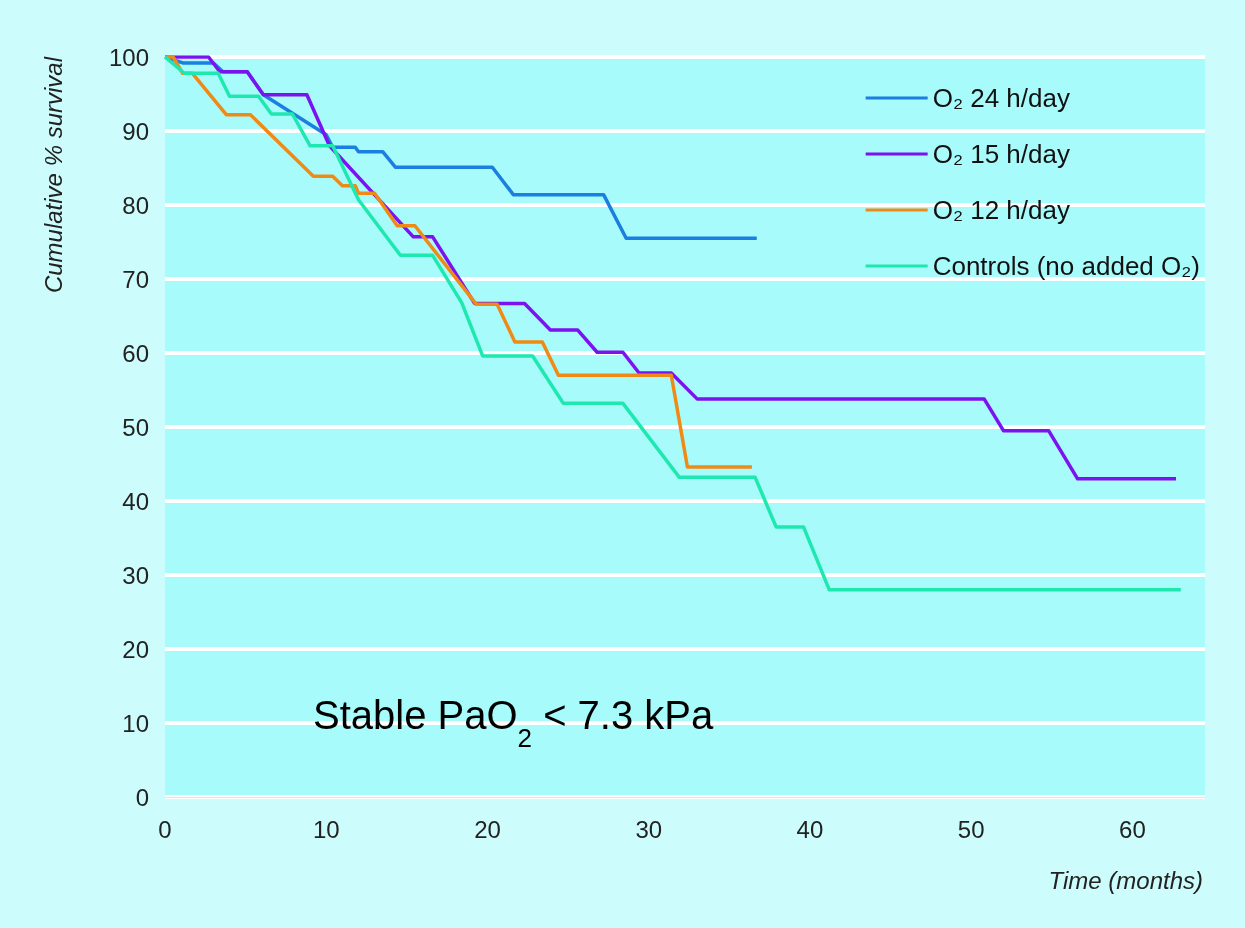 Image resolution: width=1245 pixels, height=928 pixels. I want to click on y-tick-label: 20, so click(135, 649).